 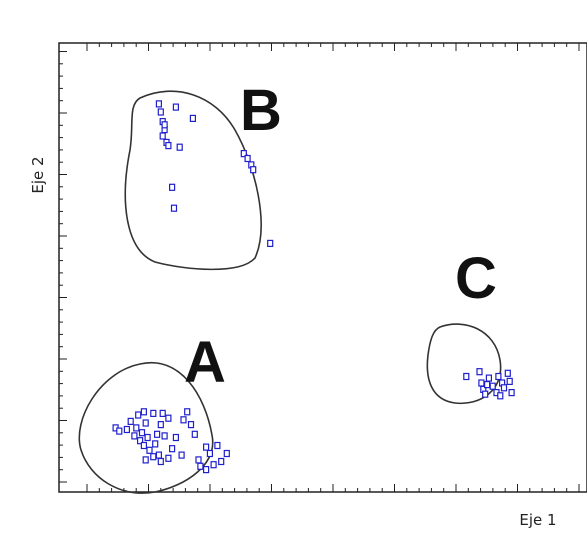 What do you see at coordinates (193, 180) in the screenshot?
I see `cluster-outline-B` at bounding box center [193, 180].